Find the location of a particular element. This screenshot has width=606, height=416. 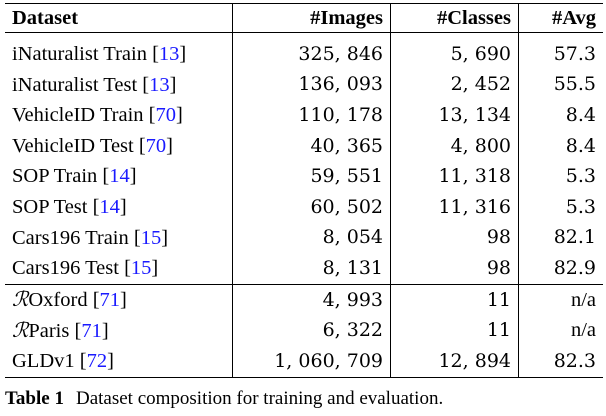

cell-dataset: ℛOxford [71] is located at coordinates (119, 299).